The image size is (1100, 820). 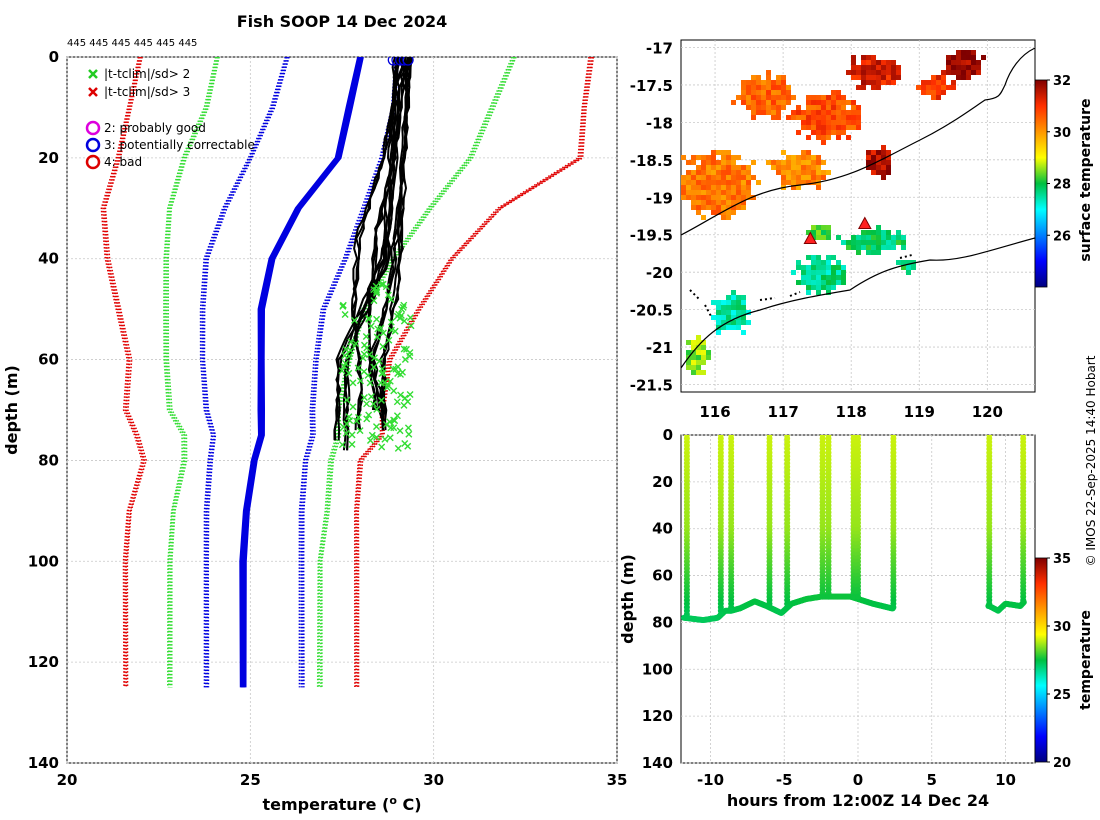 I want to click on map-y-tick-label: -17.5, so click(x=651, y=86).